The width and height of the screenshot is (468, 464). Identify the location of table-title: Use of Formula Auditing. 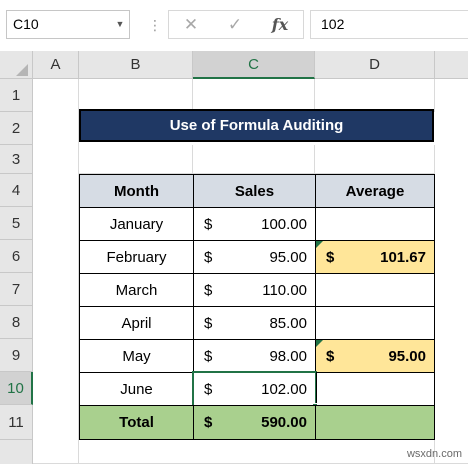
(256, 125).